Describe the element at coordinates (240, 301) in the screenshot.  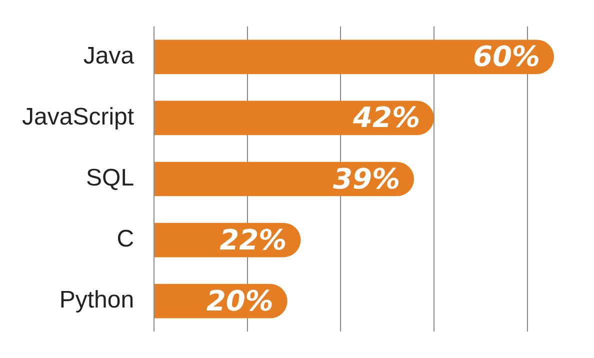
I see `data-label: 20%` at that location.